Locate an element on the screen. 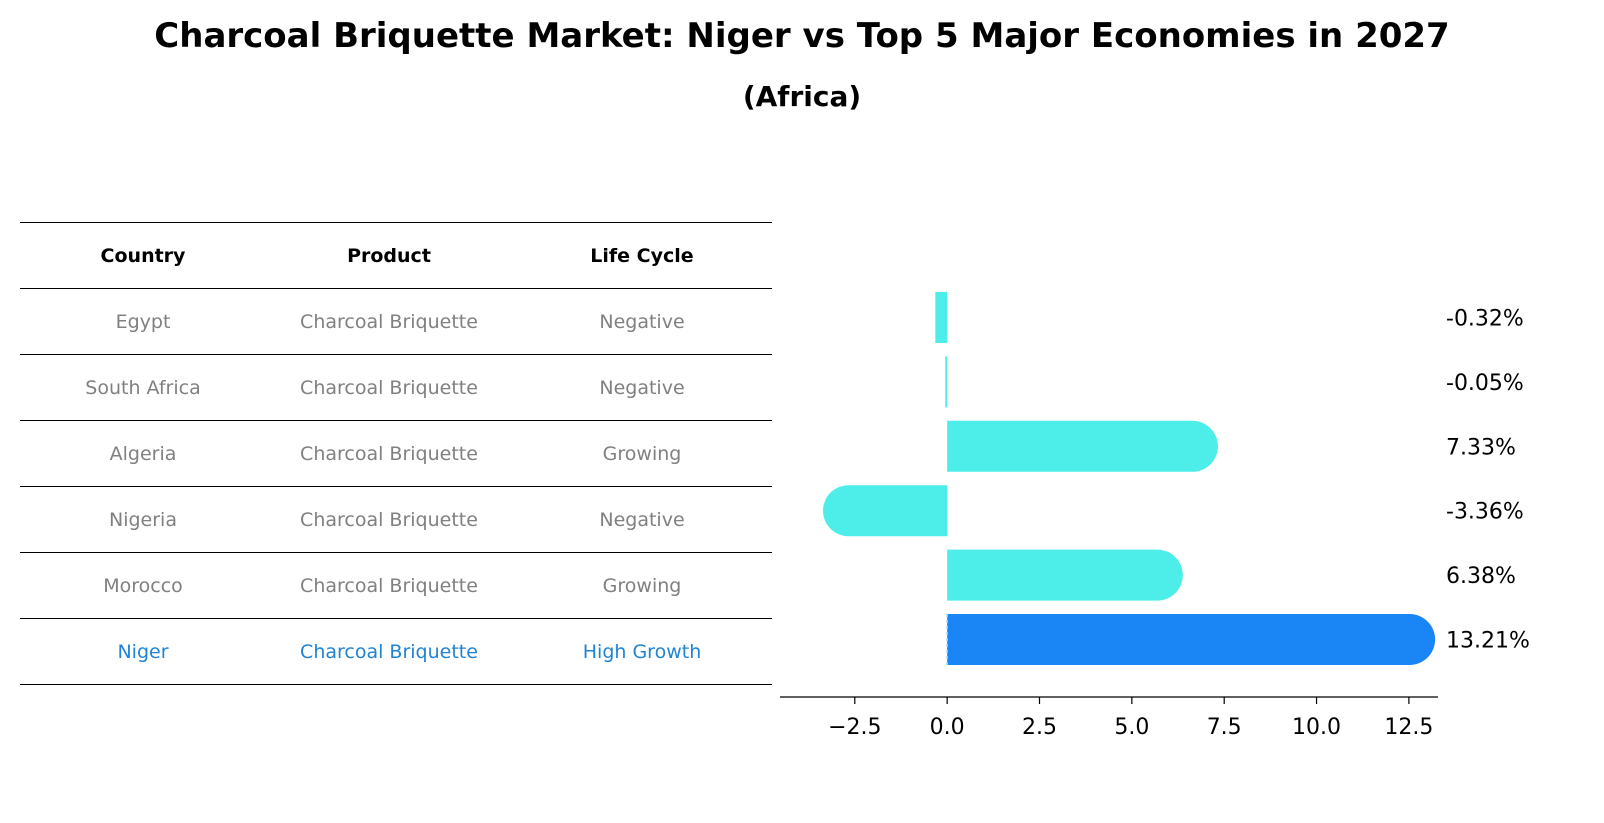 The height and width of the screenshot is (823, 1604). table-row: Egypt Charcoal Briquette Negative is located at coordinates (396, 321).